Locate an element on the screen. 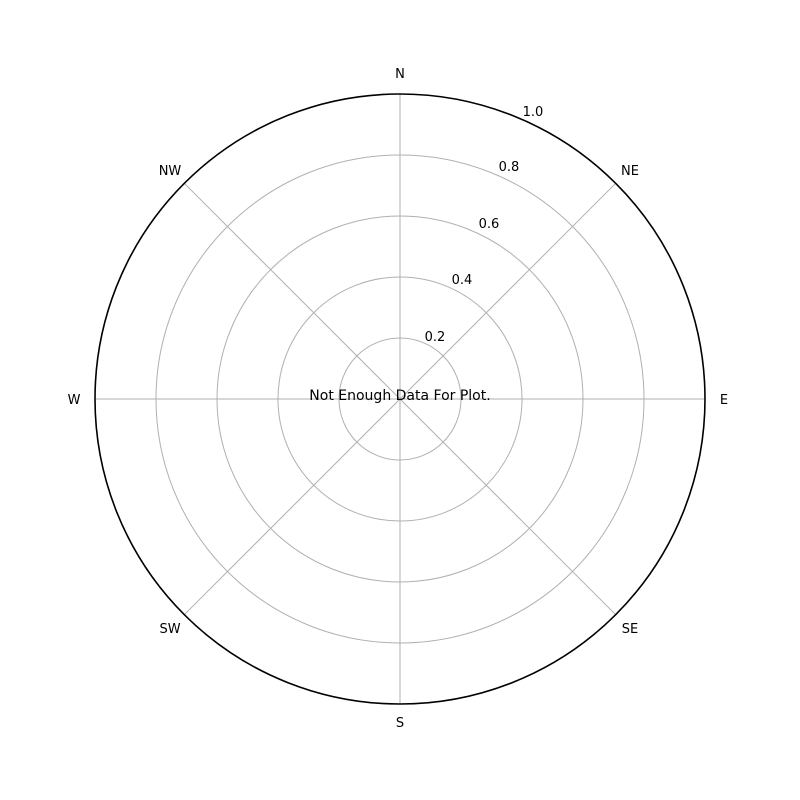  radial-tick-0.4: 0.4 is located at coordinates (462, 280).